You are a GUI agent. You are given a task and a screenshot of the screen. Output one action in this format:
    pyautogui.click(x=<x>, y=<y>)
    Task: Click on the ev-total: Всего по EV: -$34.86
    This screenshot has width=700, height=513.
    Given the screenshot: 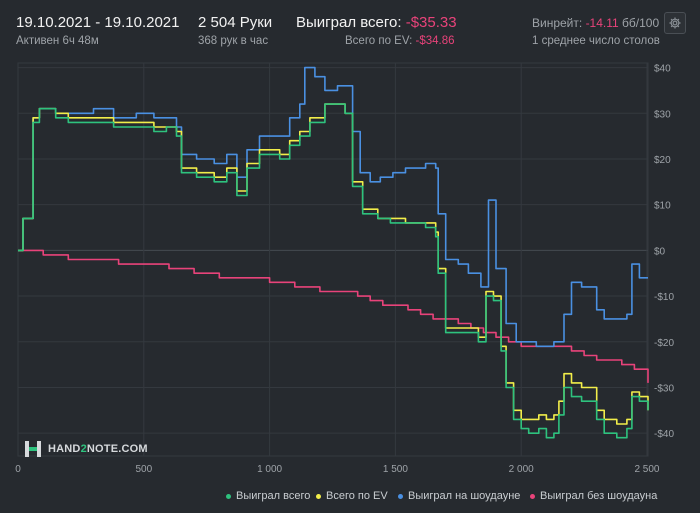 What is the action you would take?
    pyautogui.click(x=400, y=41)
    